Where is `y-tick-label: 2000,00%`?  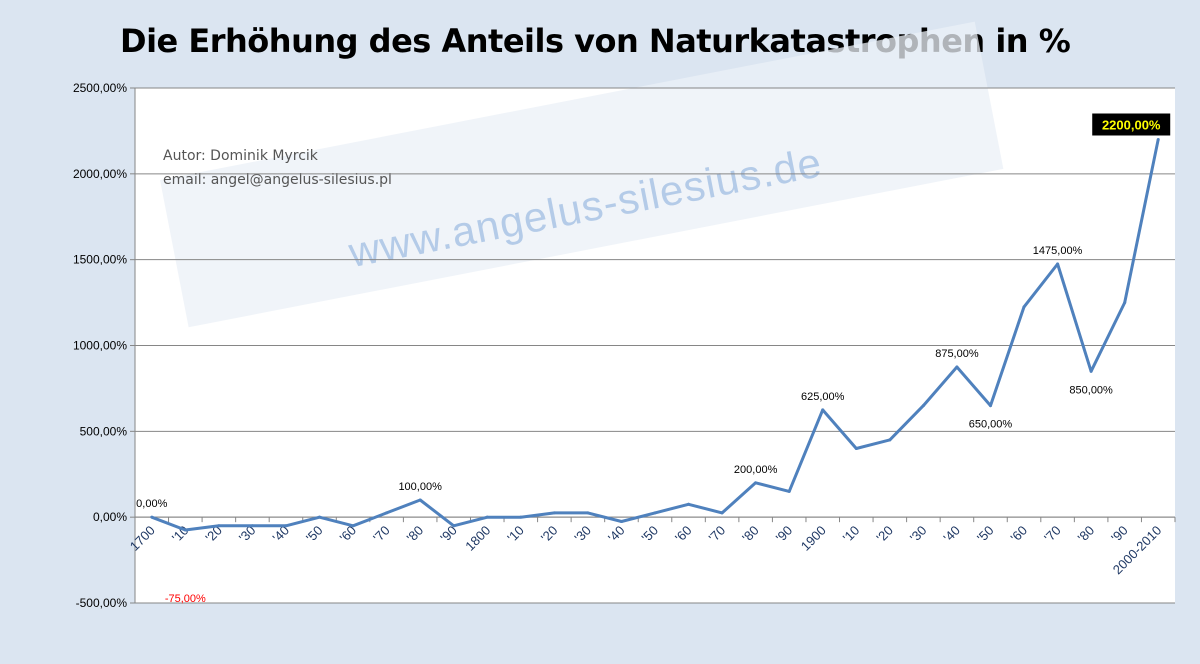 y-tick-label: 2000,00% is located at coordinates (100, 174).